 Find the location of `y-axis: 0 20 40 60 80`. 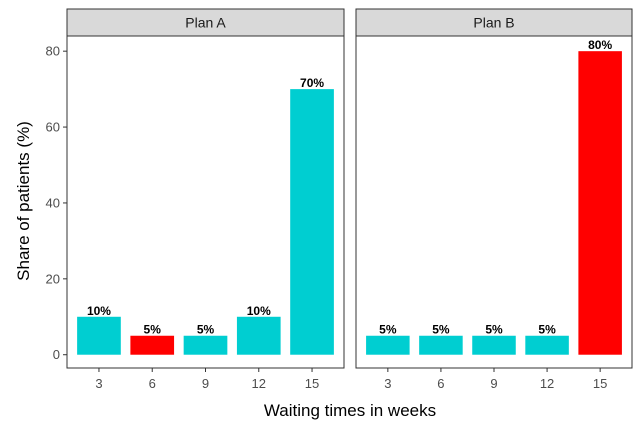

y-axis: 0 20 40 60 80 is located at coordinates (56, 203).